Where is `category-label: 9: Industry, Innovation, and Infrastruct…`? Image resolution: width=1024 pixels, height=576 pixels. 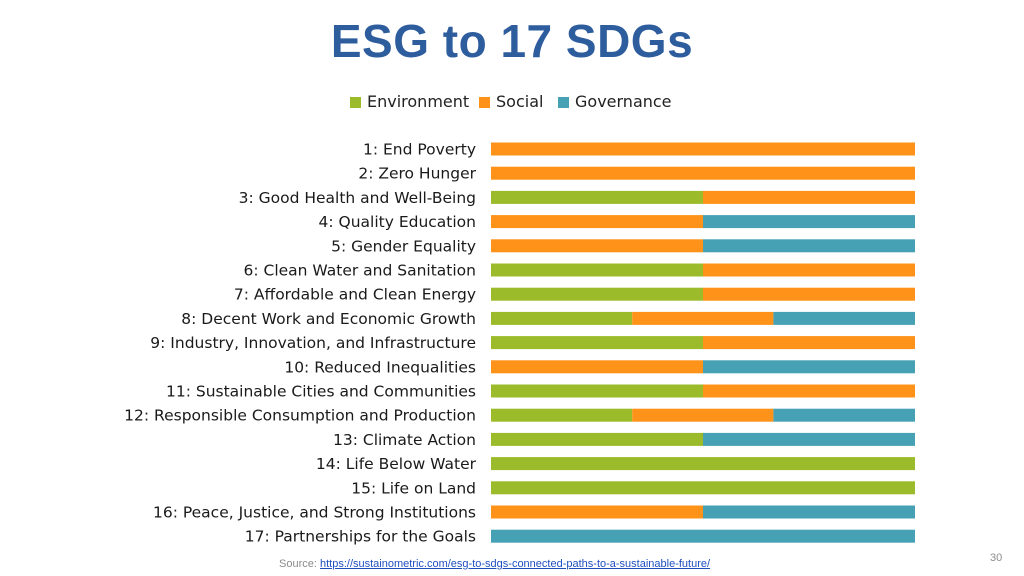
category-label: 9: Industry, Innovation, and Infrastruct… is located at coordinates (313, 343).